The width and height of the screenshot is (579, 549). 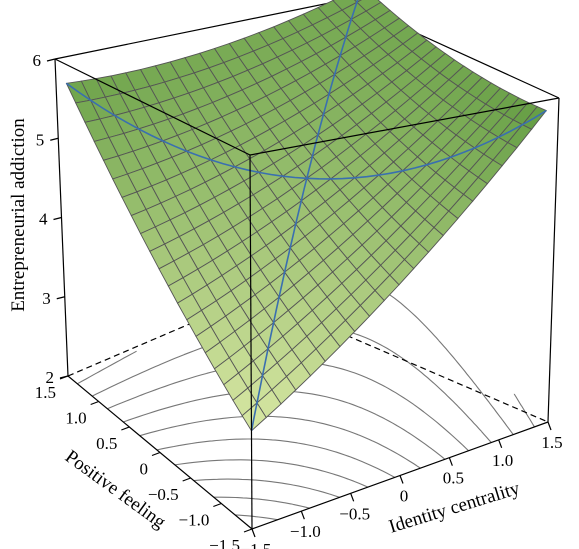 I want to click on z-tick-label: 6, so click(x=37, y=60).